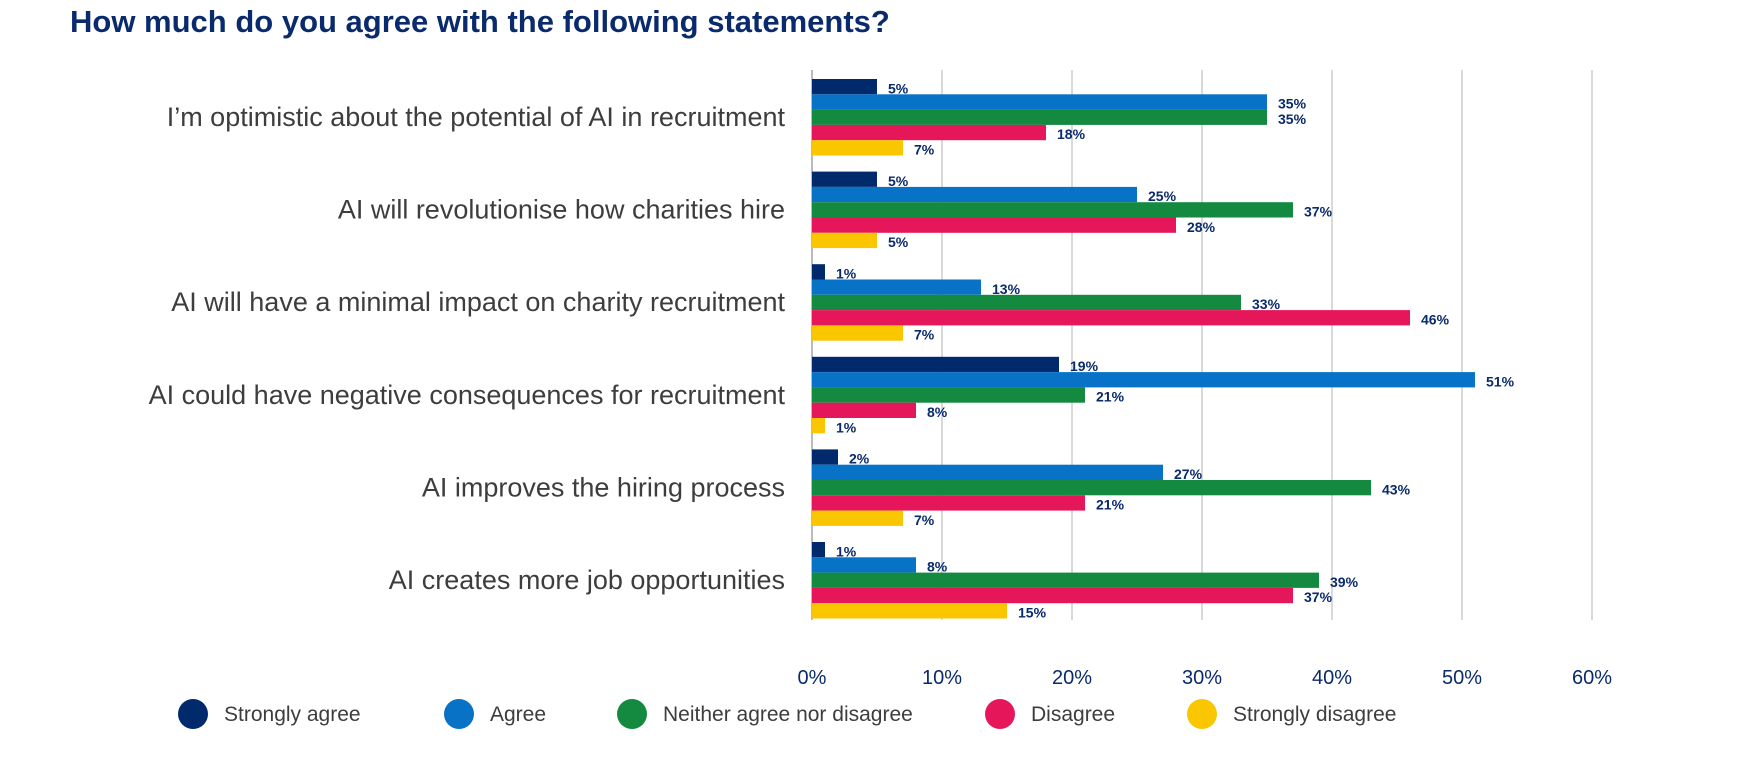  What do you see at coordinates (1073, 714) in the screenshot?
I see `legend-label: Disagree` at bounding box center [1073, 714].